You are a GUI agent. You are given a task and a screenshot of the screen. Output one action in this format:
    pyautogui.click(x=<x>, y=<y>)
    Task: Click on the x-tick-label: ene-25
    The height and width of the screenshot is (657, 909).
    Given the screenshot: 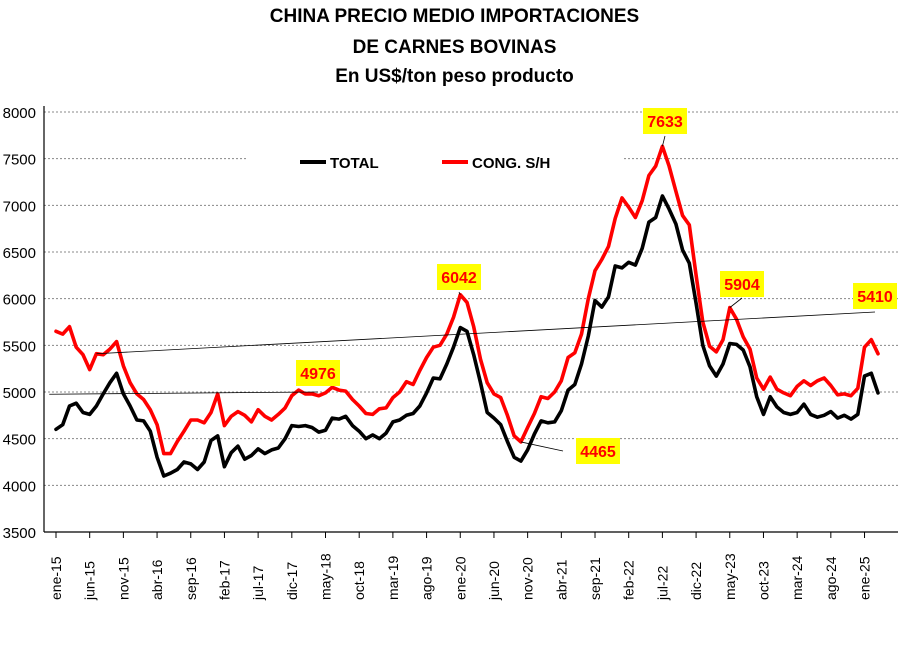 What is the action you would take?
    pyautogui.click(x=865, y=578)
    